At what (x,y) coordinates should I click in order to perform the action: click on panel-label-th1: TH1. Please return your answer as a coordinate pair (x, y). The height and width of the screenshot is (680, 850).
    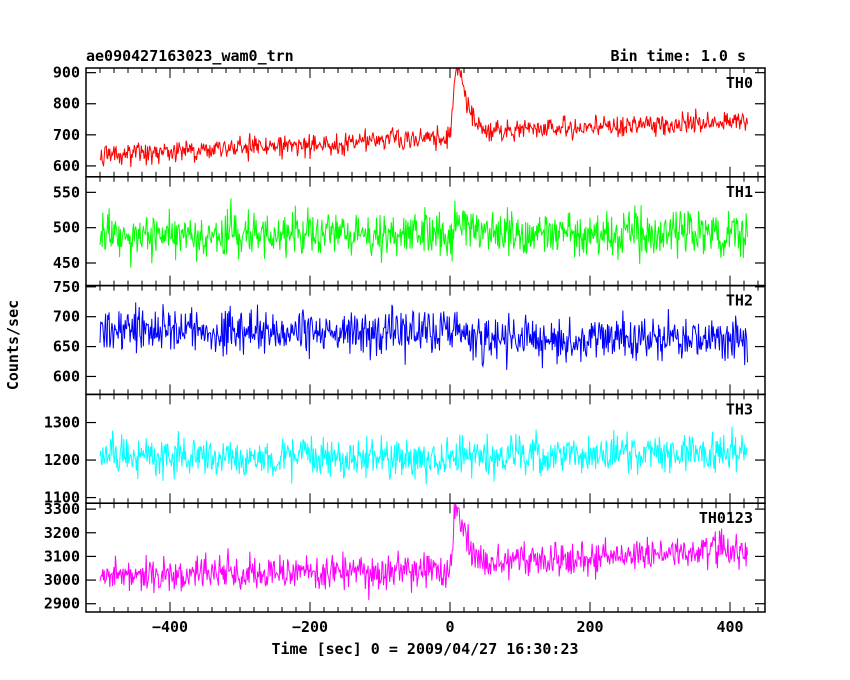
    Looking at the image, I should click on (739, 192).